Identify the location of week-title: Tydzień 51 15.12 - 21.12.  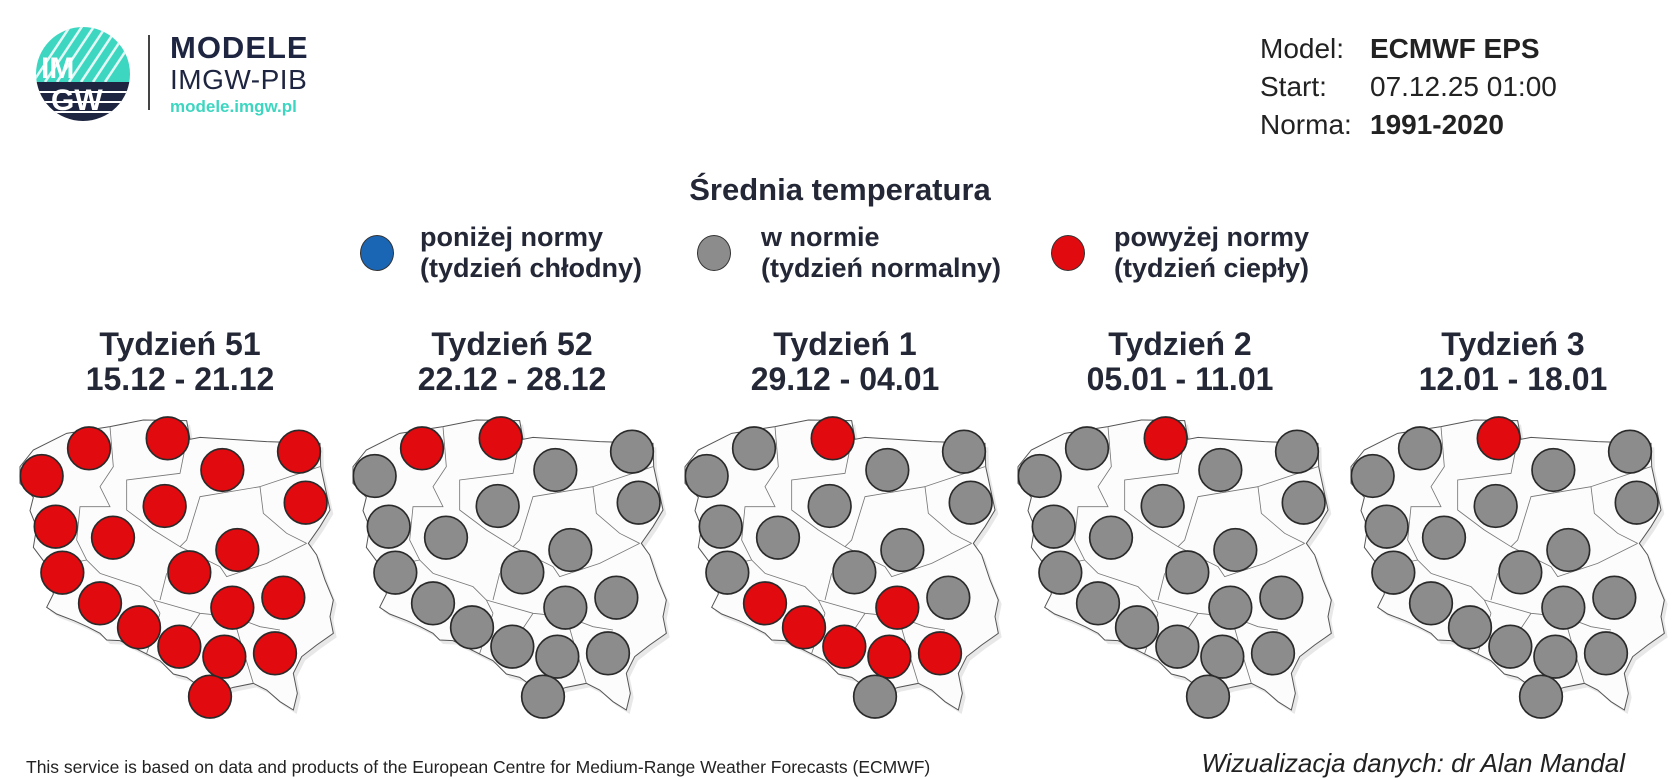
(180, 362).